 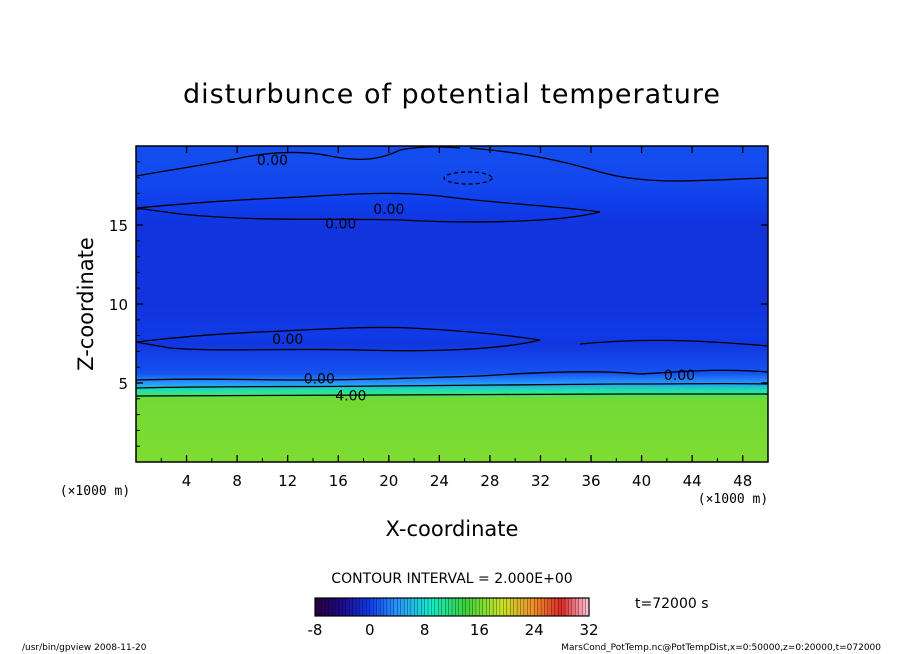 What do you see at coordinates (118, 305) in the screenshot?
I see `y-tick-label: 10` at bounding box center [118, 305].